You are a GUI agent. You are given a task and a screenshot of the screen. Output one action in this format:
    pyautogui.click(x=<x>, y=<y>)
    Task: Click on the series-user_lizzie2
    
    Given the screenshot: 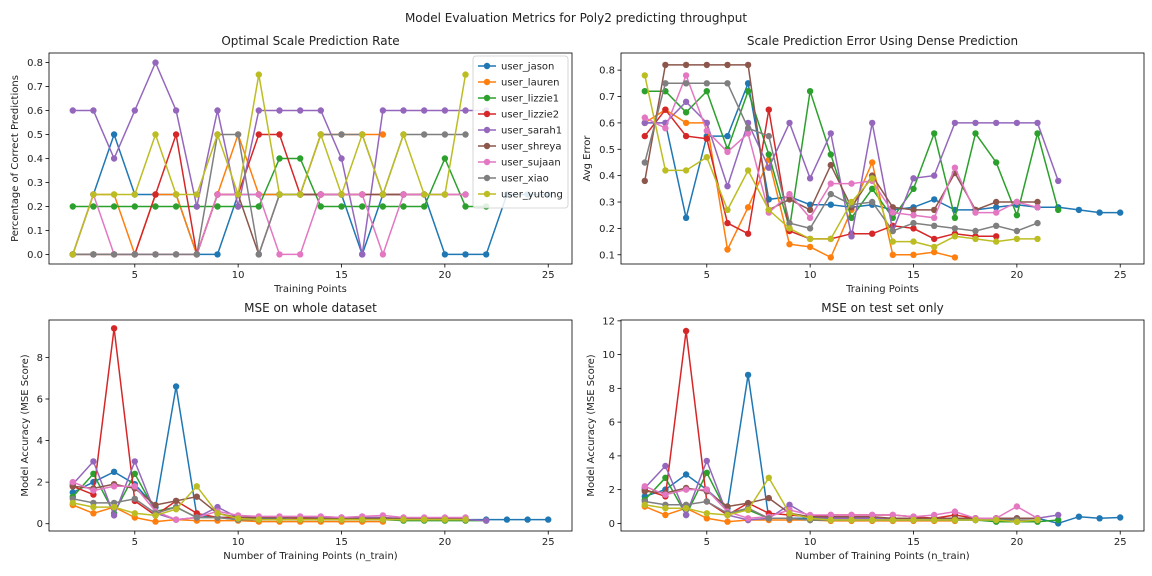 What is the action you would take?
    pyautogui.click(x=820, y=174)
    